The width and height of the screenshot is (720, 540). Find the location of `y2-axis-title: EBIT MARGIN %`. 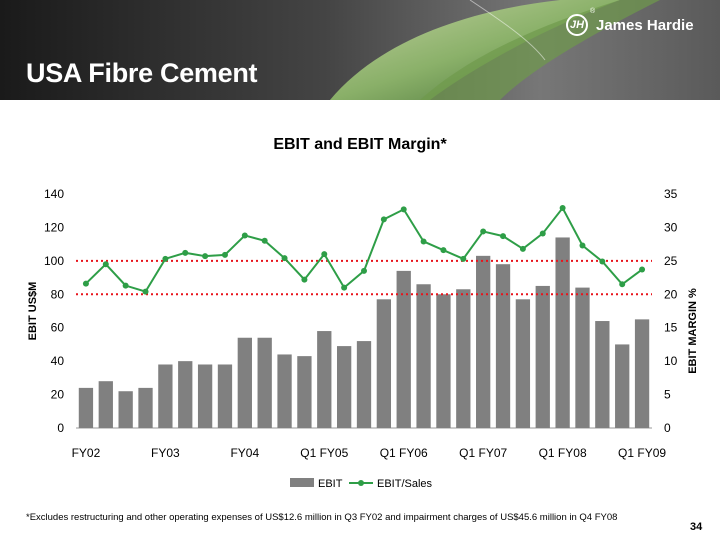

y2-axis-title: EBIT MARGIN % is located at coordinates (693, 331).